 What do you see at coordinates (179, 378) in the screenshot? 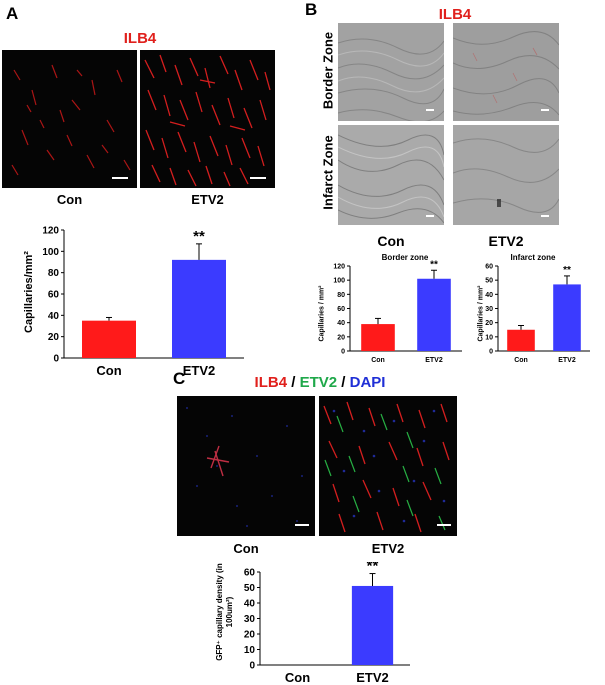
I see `panel-letter-c: C` at bounding box center [179, 378].